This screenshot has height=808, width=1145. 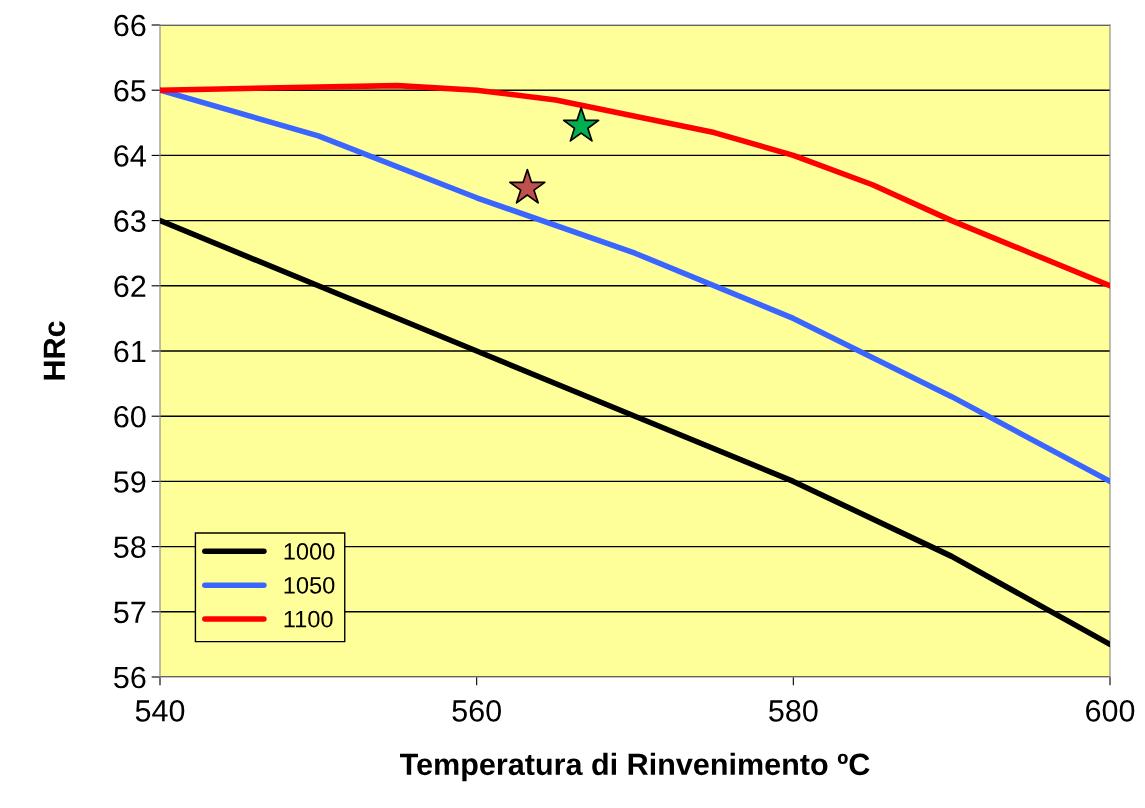 I want to click on x-tick-label: 600, so click(x=1110, y=711).